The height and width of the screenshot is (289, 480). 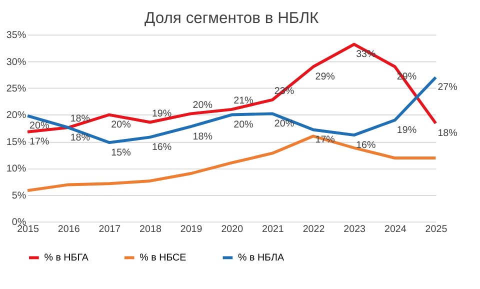 I want to click on legend-label: % в НБГА, so click(x=66, y=258).